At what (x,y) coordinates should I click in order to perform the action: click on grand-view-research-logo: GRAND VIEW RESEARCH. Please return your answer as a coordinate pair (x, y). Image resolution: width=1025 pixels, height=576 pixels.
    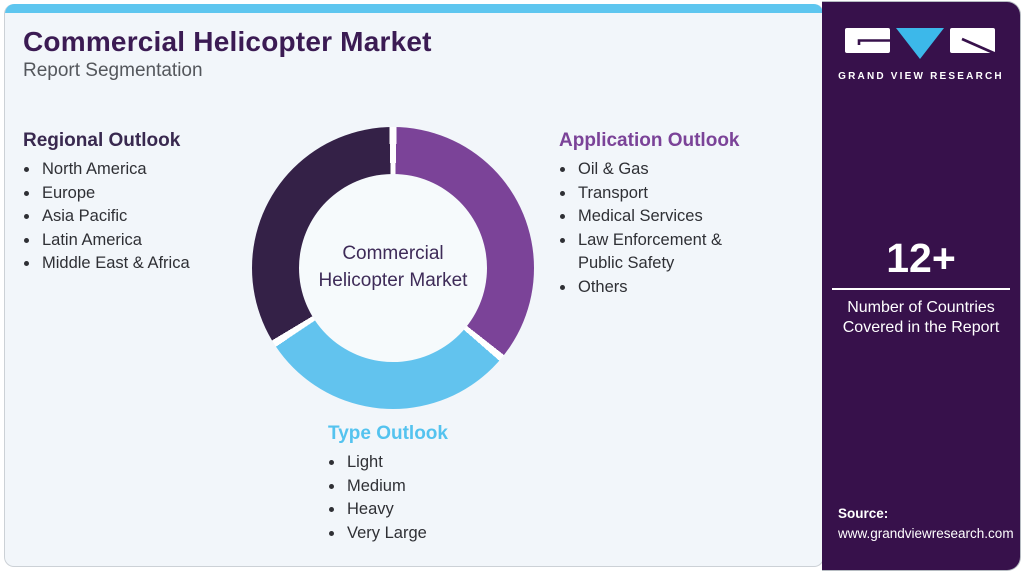
    Looking at the image, I should click on (921, 55).